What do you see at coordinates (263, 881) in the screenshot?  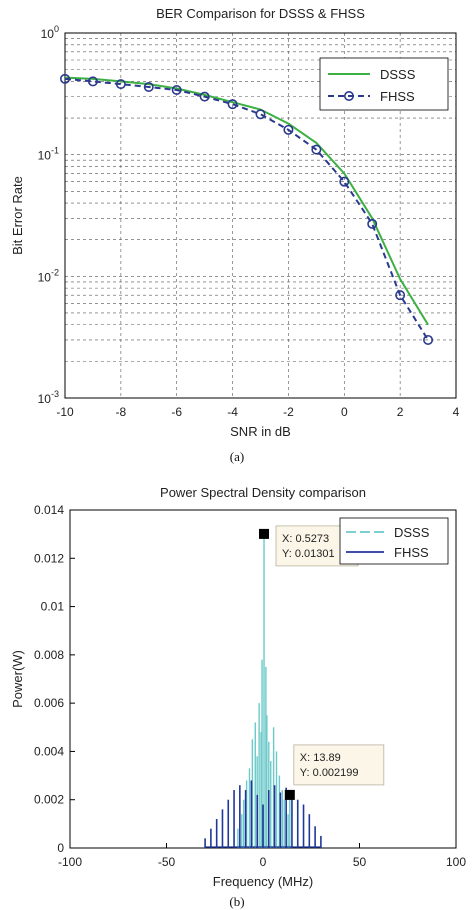 I see `x-axis-label-b: Frequency (MHz)` at bounding box center [263, 881].